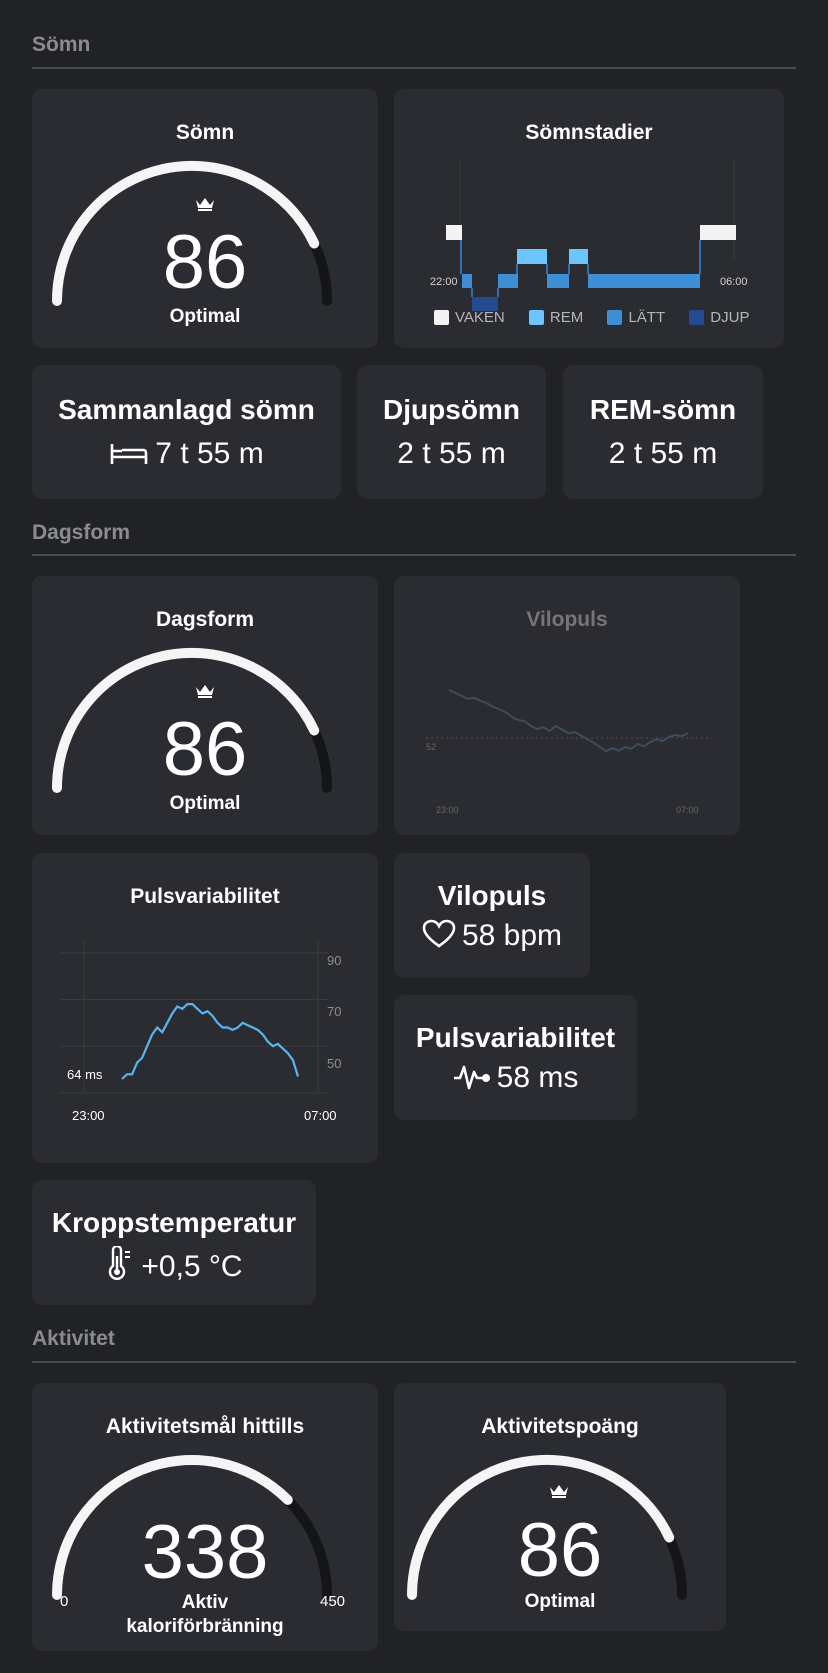  I want to click on body-temp-value: +0,5 °C, so click(174, 1264).